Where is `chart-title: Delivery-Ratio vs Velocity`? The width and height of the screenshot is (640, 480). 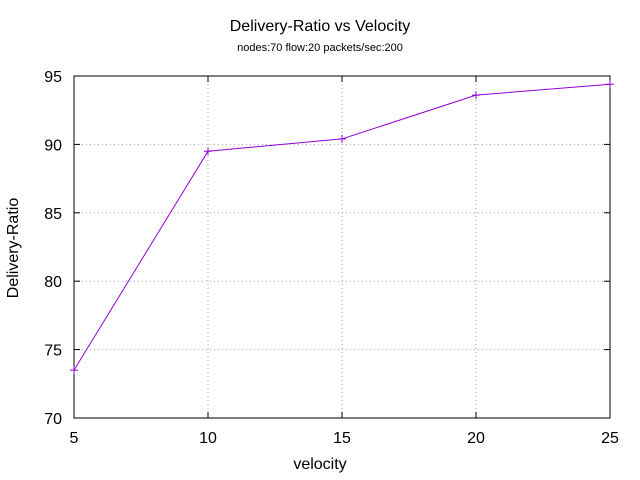
chart-title: Delivery-Ratio vs Velocity is located at coordinates (320, 26).